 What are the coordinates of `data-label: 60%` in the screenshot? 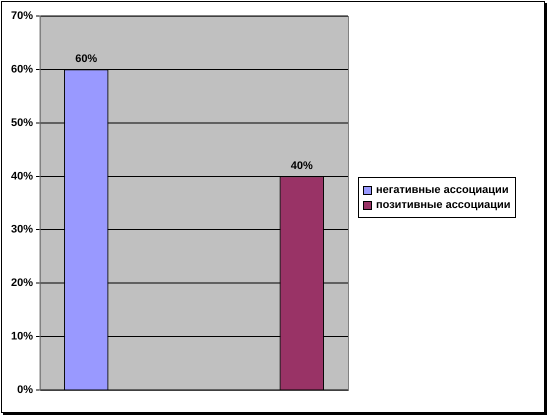 It's located at (86, 58).